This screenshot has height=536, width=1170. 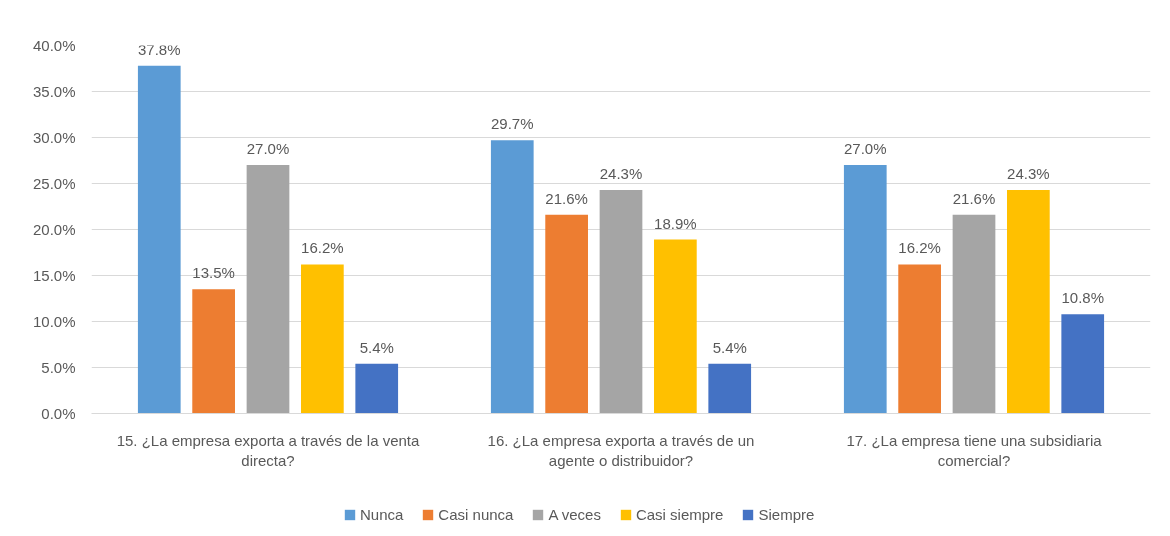 What do you see at coordinates (213, 273) in the screenshot?
I see `data-label: 13.5%` at bounding box center [213, 273].